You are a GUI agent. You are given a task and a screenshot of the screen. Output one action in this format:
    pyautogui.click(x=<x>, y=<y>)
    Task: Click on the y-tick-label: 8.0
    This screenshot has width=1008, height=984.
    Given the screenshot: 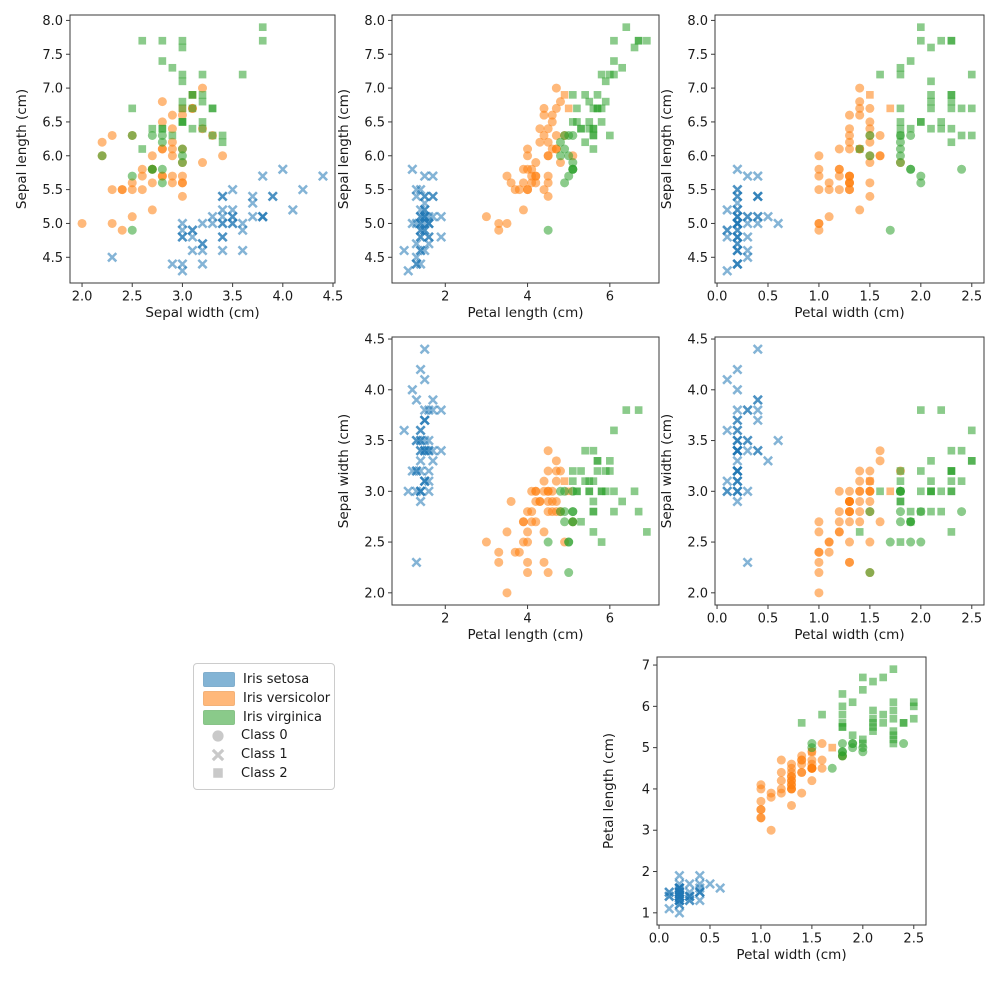 What is the action you would take?
    pyautogui.click(x=52, y=21)
    